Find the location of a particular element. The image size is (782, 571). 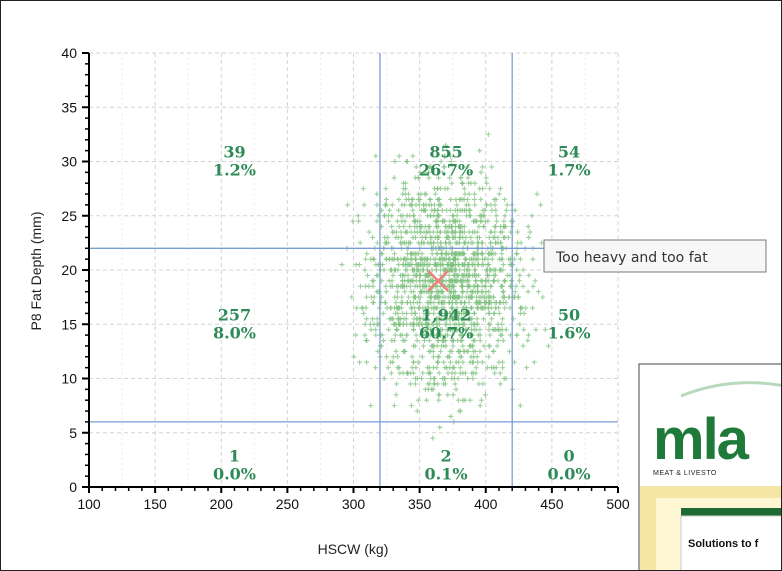

y-tick-label: 35 is located at coordinates (69, 107).